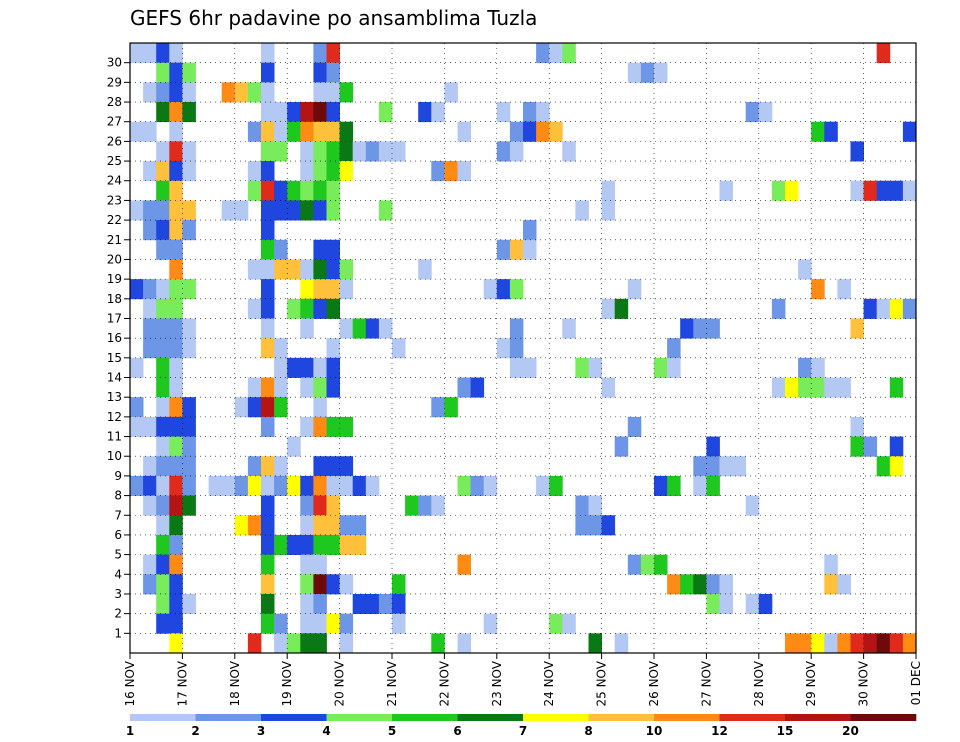 The image size is (960, 742). I want to click on y-tick-label: 25, so click(114, 161).